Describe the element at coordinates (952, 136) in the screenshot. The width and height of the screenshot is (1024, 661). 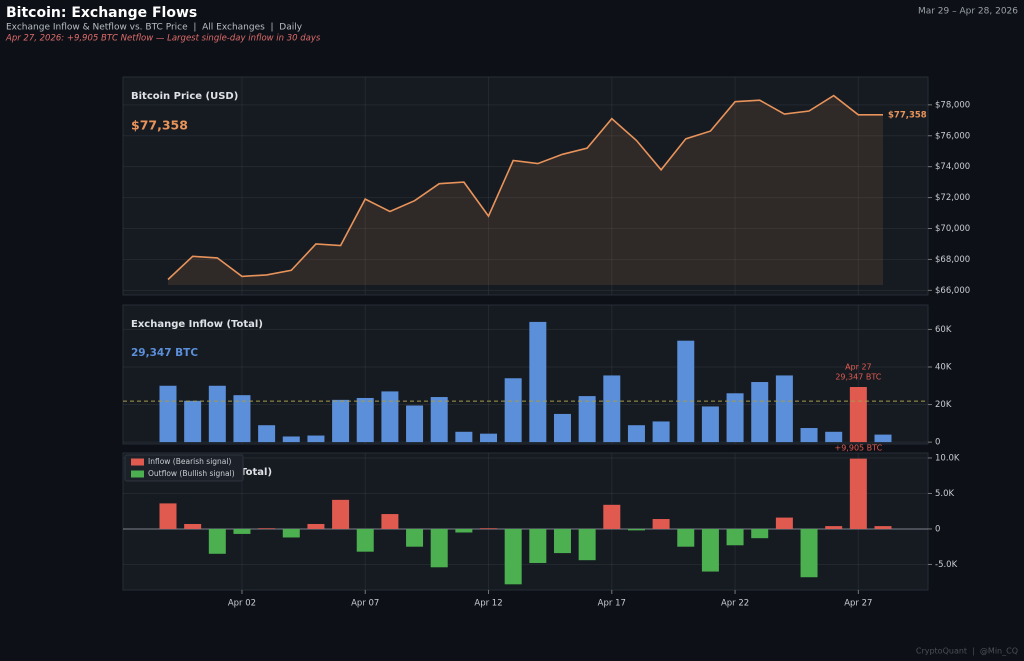
I see `y-tick-label: $76,000` at that location.